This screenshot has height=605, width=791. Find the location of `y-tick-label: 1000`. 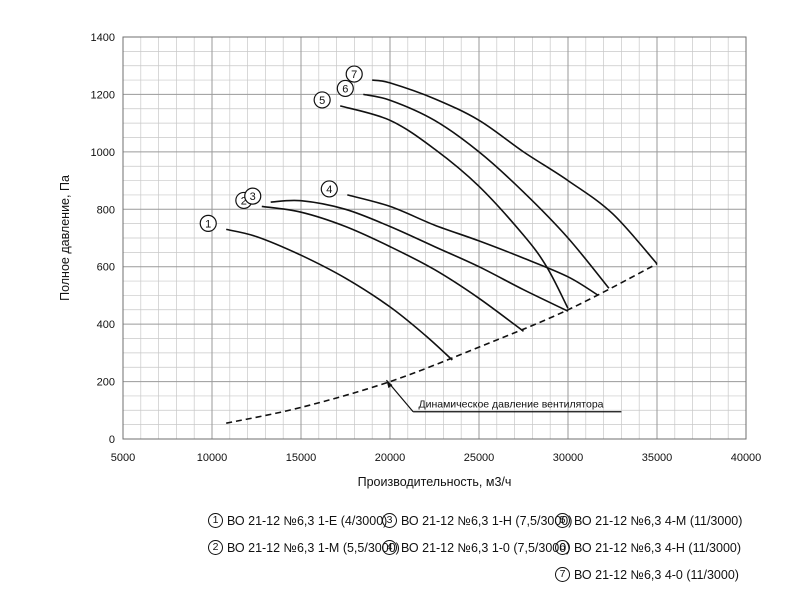

y-tick-label: 1000 is located at coordinates (103, 153).